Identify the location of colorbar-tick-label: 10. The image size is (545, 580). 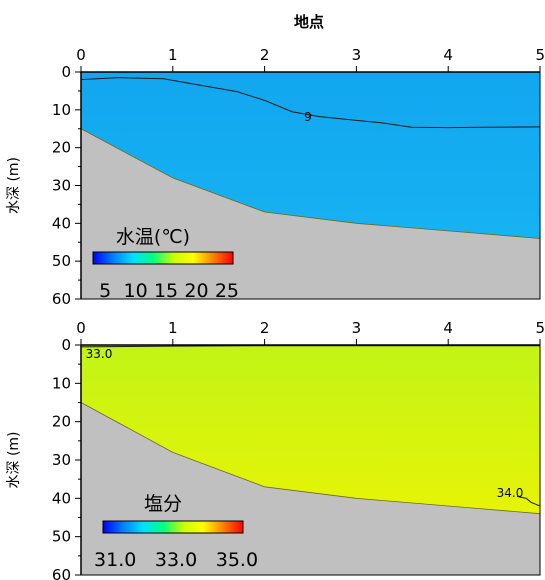
(136, 291).